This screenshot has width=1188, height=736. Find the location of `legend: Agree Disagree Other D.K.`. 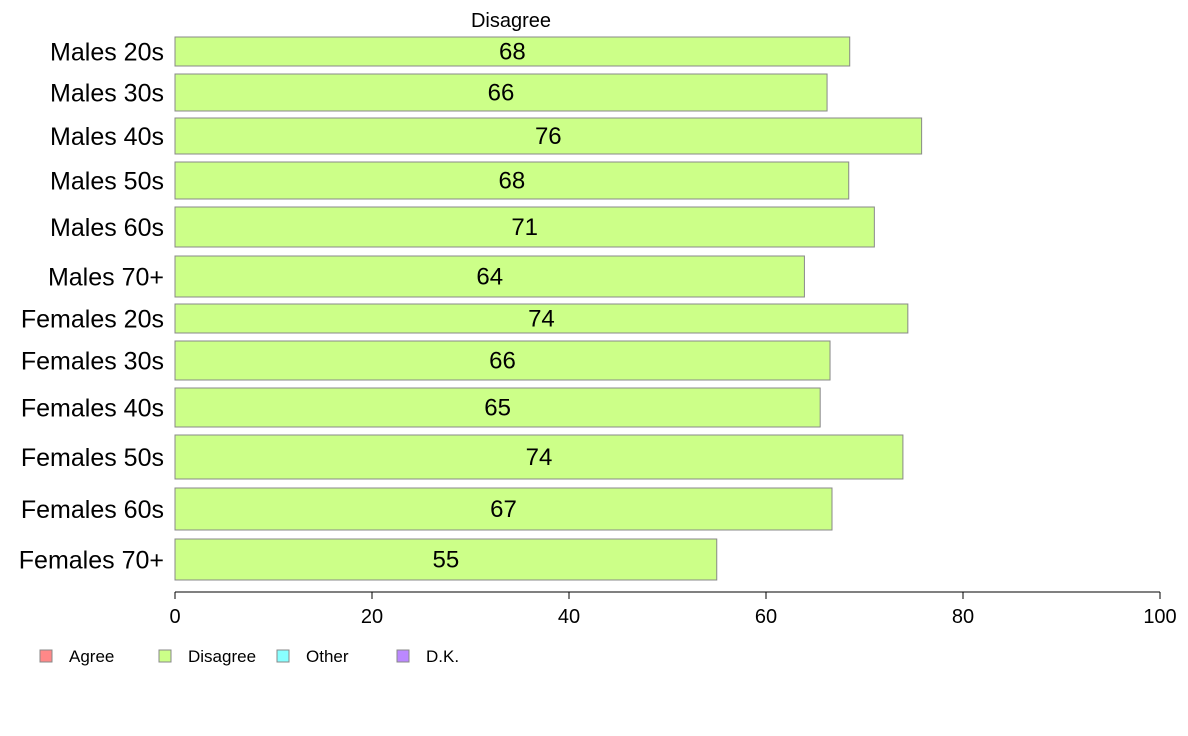

legend: Agree Disagree Other D.K. is located at coordinates (249, 656).